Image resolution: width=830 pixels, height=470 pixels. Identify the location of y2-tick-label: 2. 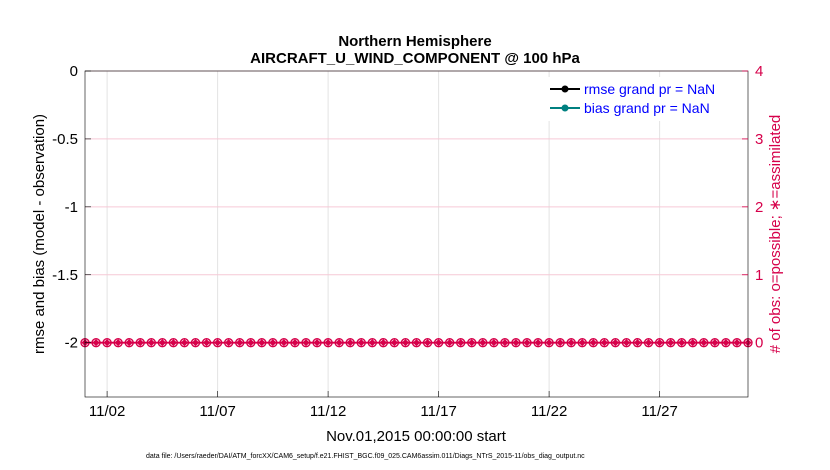
(759, 207).